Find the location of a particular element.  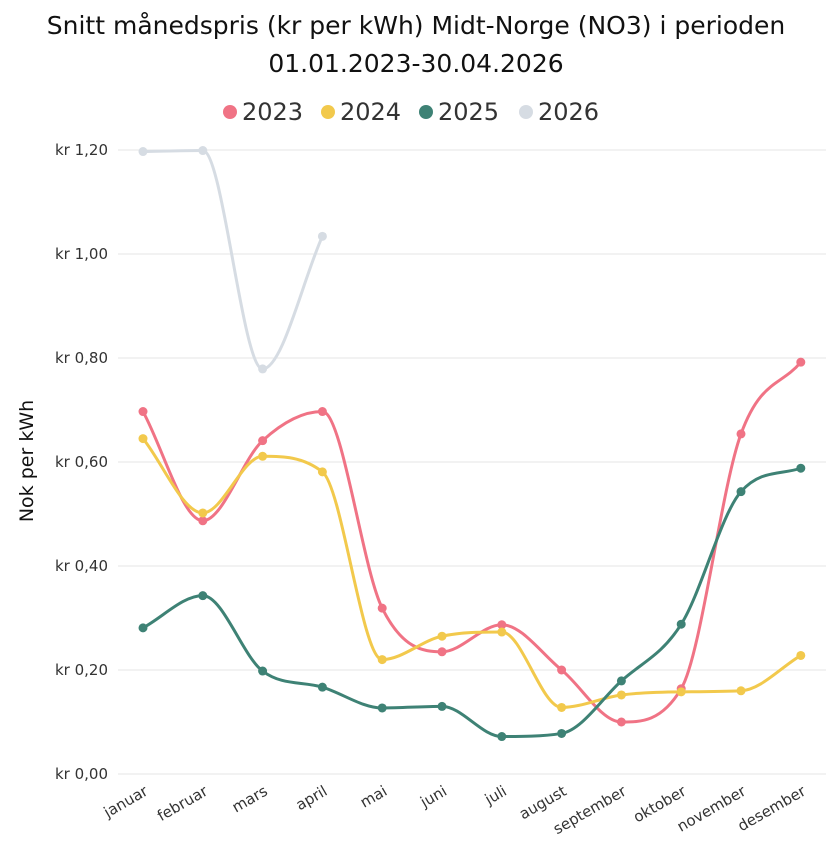

data-point-2023-mai is located at coordinates (382, 608).